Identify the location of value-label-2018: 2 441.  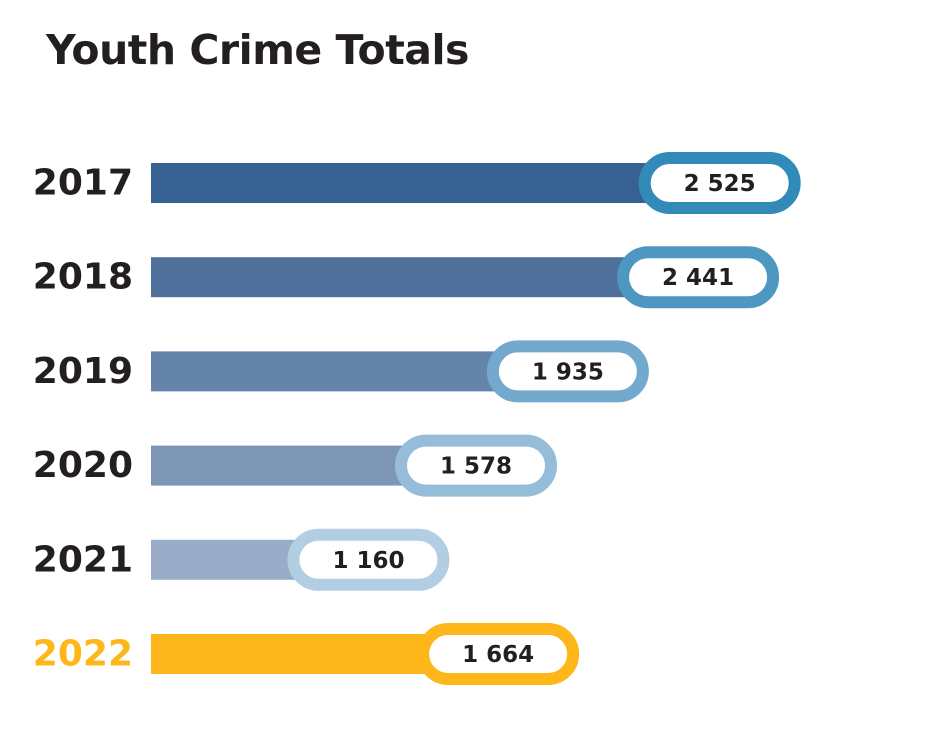
(698, 278).